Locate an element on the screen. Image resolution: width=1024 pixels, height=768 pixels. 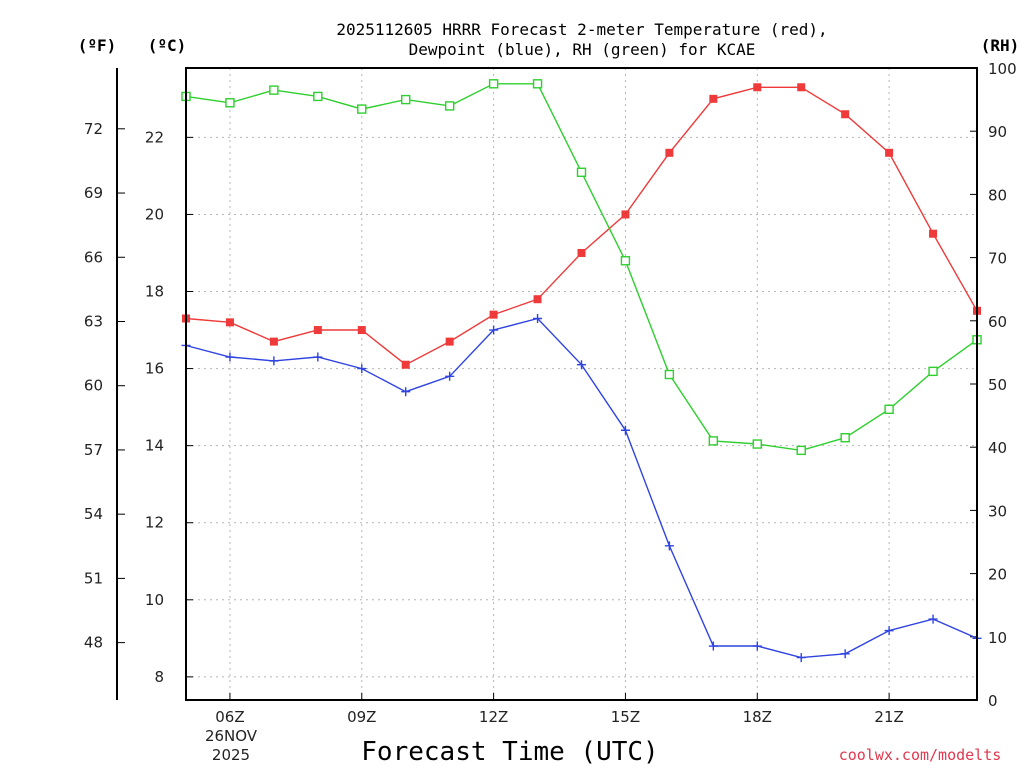
rh-tick-label: 40 is located at coordinates (997, 448).